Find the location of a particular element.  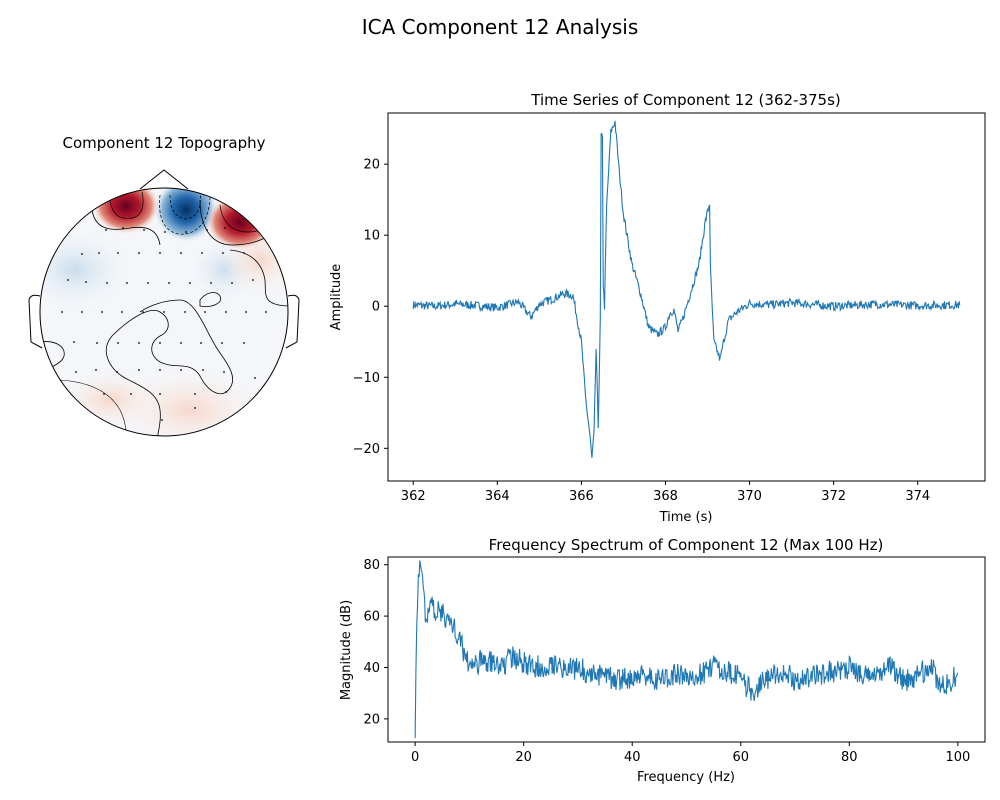

figure-title: ICA Component 12 Analysis is located at coordinates (500, 27).